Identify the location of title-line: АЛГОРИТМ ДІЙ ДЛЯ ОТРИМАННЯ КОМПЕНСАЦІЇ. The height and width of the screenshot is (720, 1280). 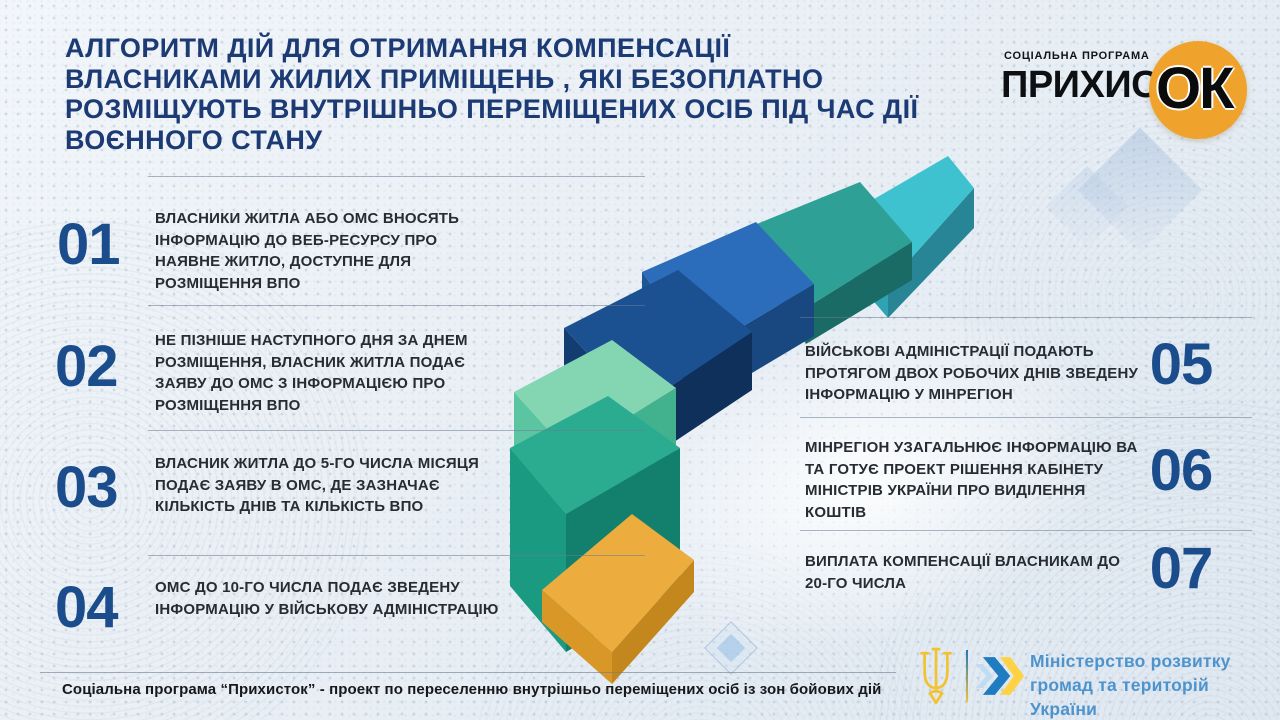
(398, 48).